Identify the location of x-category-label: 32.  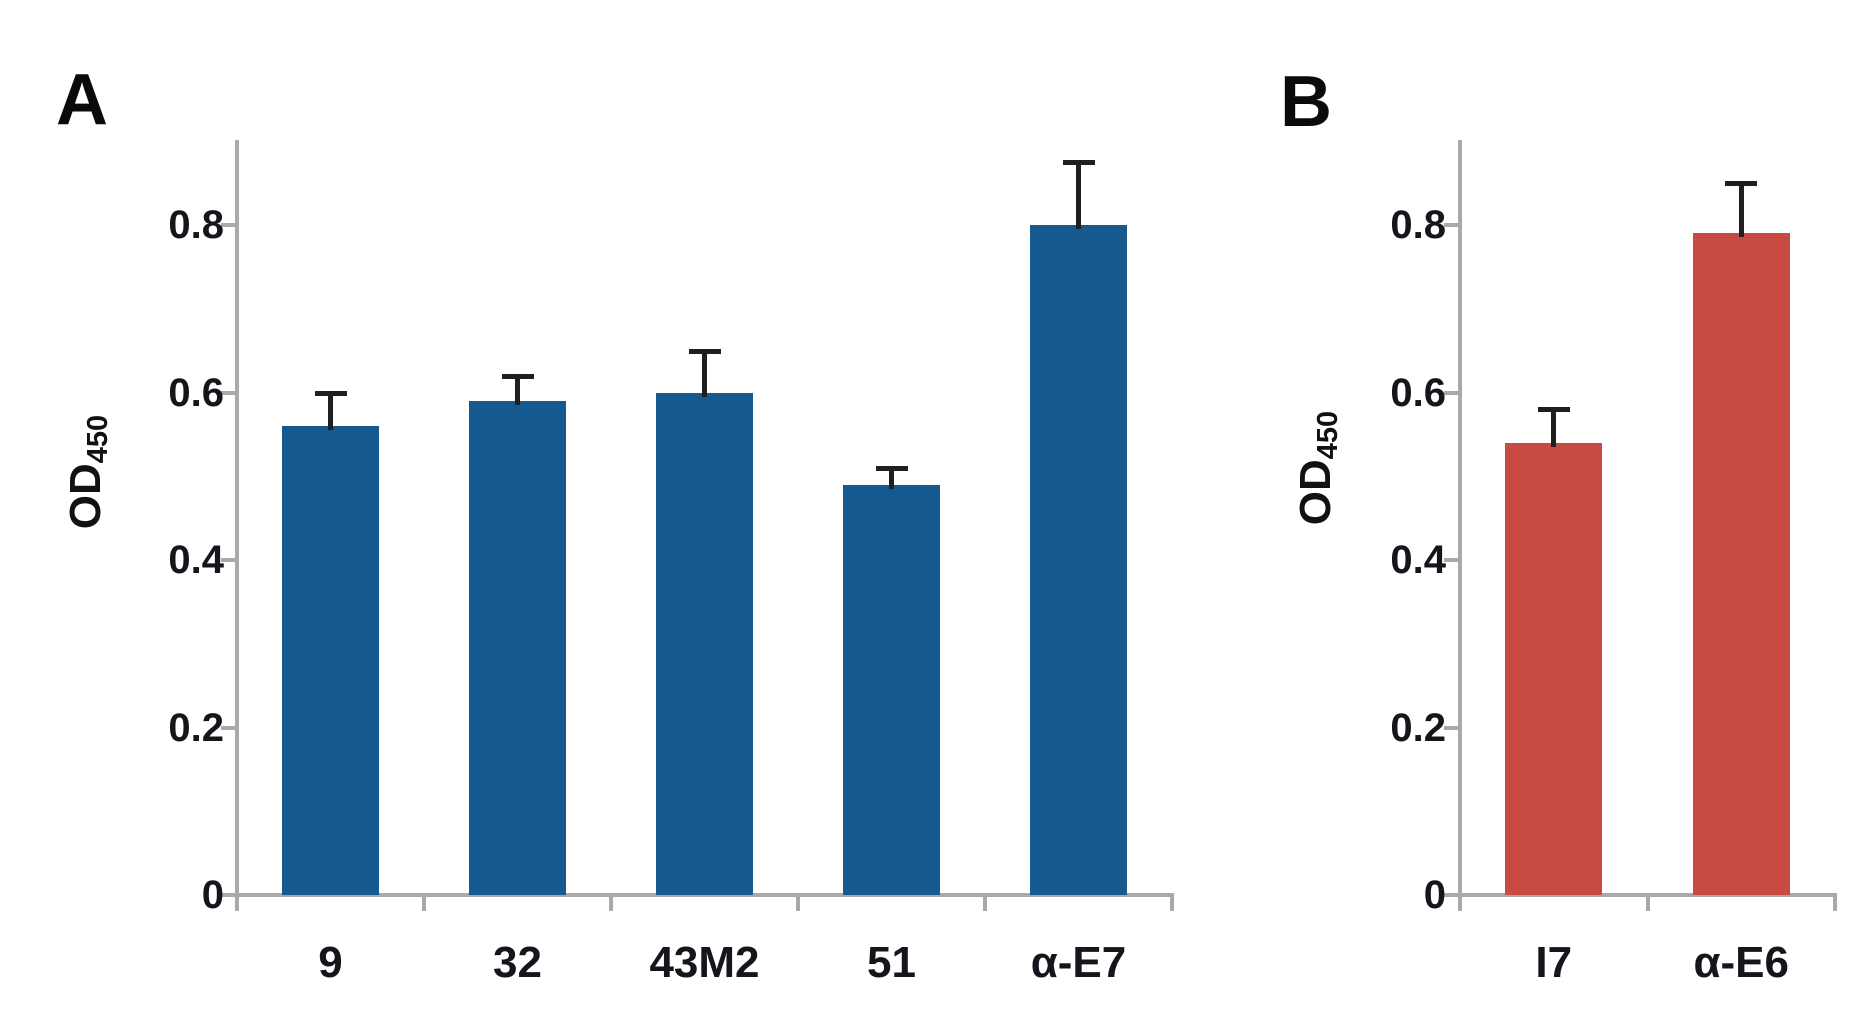
(517, 962).